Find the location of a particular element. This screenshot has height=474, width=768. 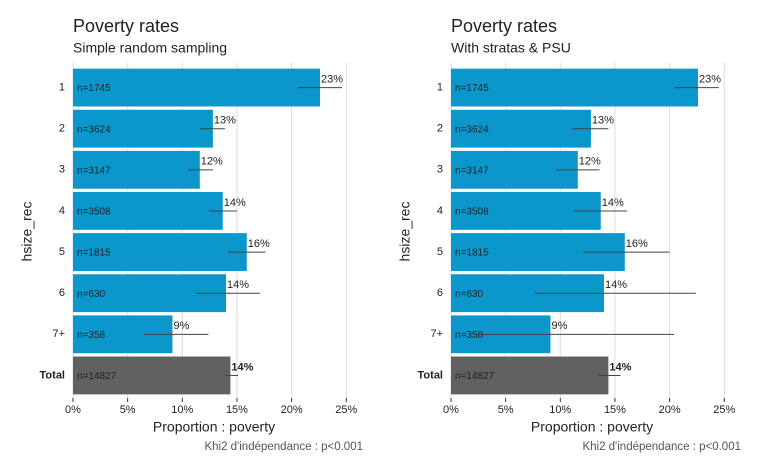

chart-subtitle: With stratas & PSU is located at coordinates (511, 48).